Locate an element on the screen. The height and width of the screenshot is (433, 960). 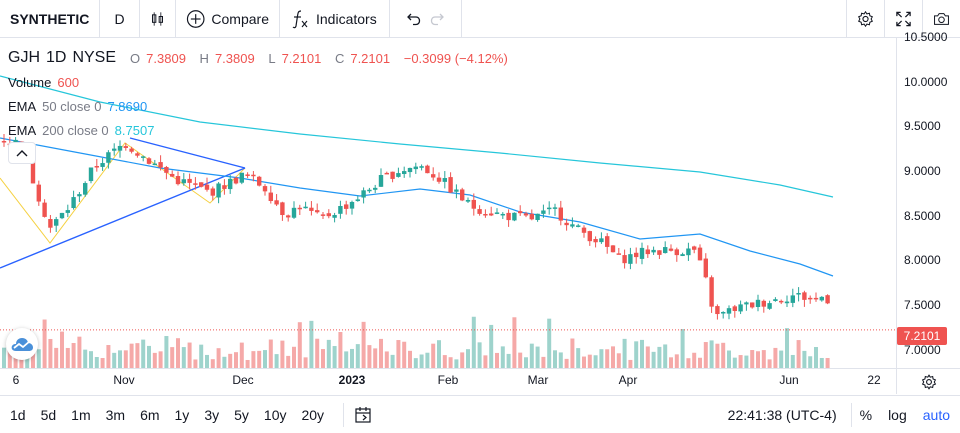
auto-scale-toggle: auto is located at coordinates (936, 414).